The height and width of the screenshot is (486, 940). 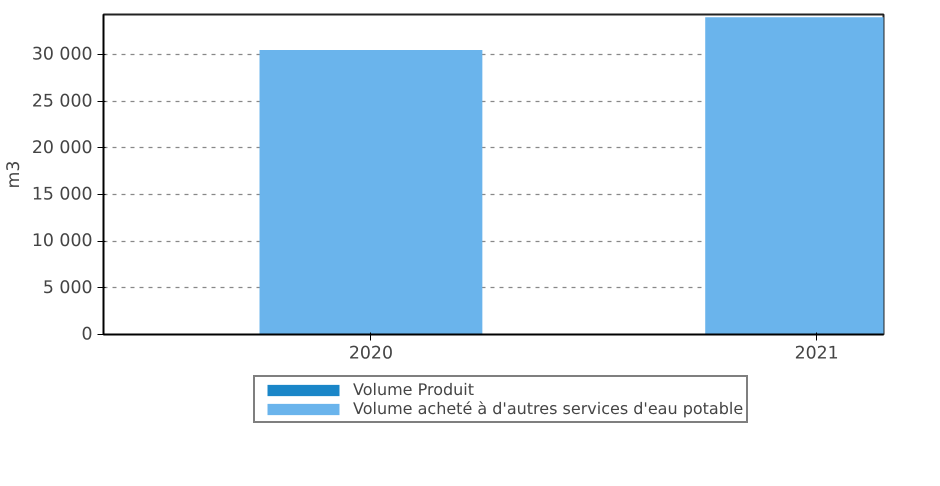 What do you see at coordinates (816, 354) in the screenshot?
I see `x-tick-label: 2021` at bounding box center [816, 354].